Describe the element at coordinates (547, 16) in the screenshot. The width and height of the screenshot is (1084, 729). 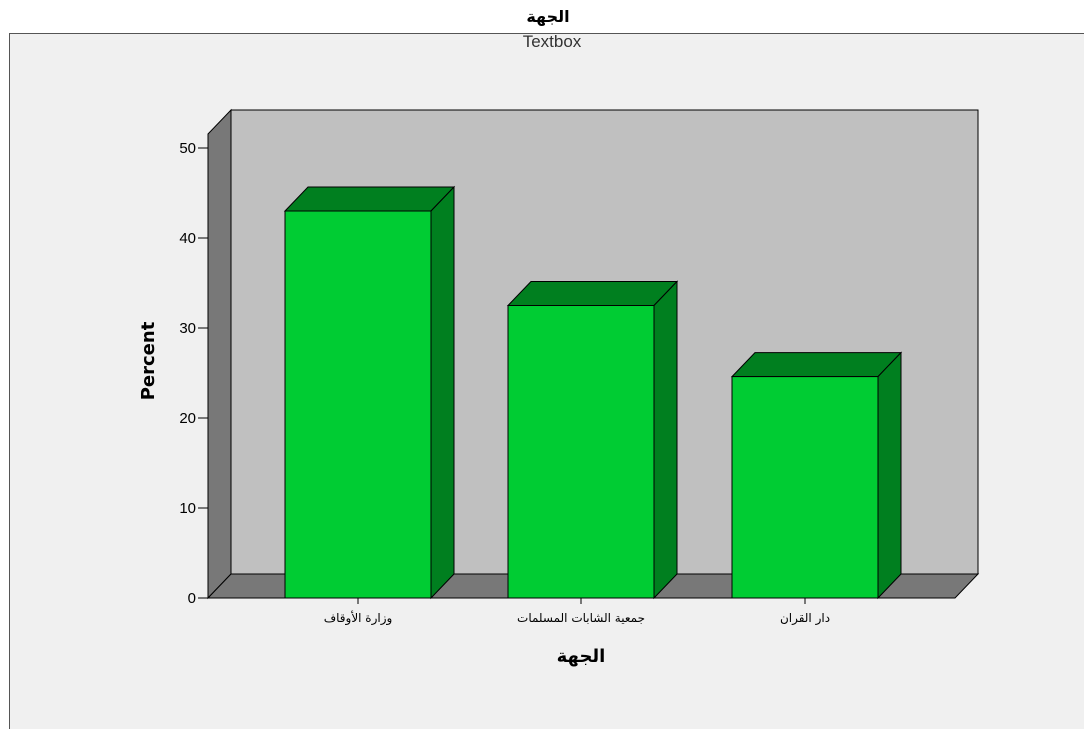
I see `chart-title: الجهة` at that location.